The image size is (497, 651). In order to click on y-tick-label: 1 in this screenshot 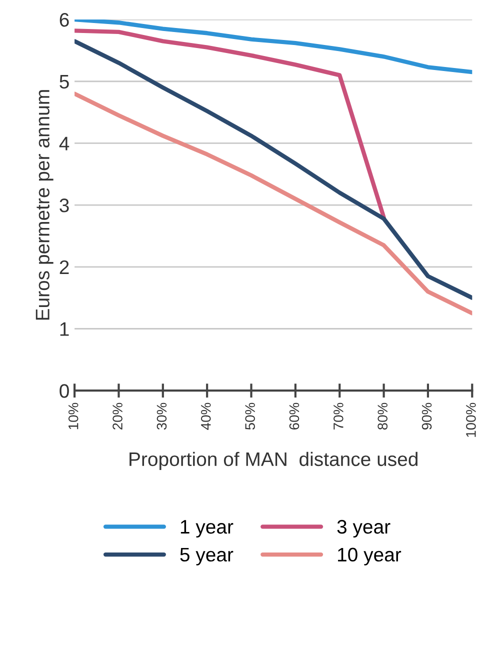, I will do `click(64, 329)`.